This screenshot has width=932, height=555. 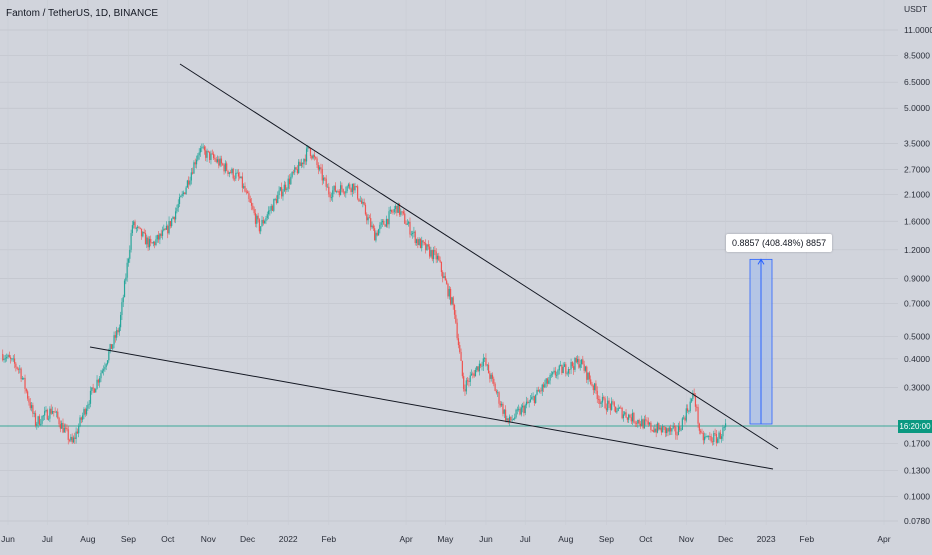 What do you see at coordinates (917, 387) in the screenshot?
I see `price-tick-label: 0.3000` at bounding box center [917, 387].